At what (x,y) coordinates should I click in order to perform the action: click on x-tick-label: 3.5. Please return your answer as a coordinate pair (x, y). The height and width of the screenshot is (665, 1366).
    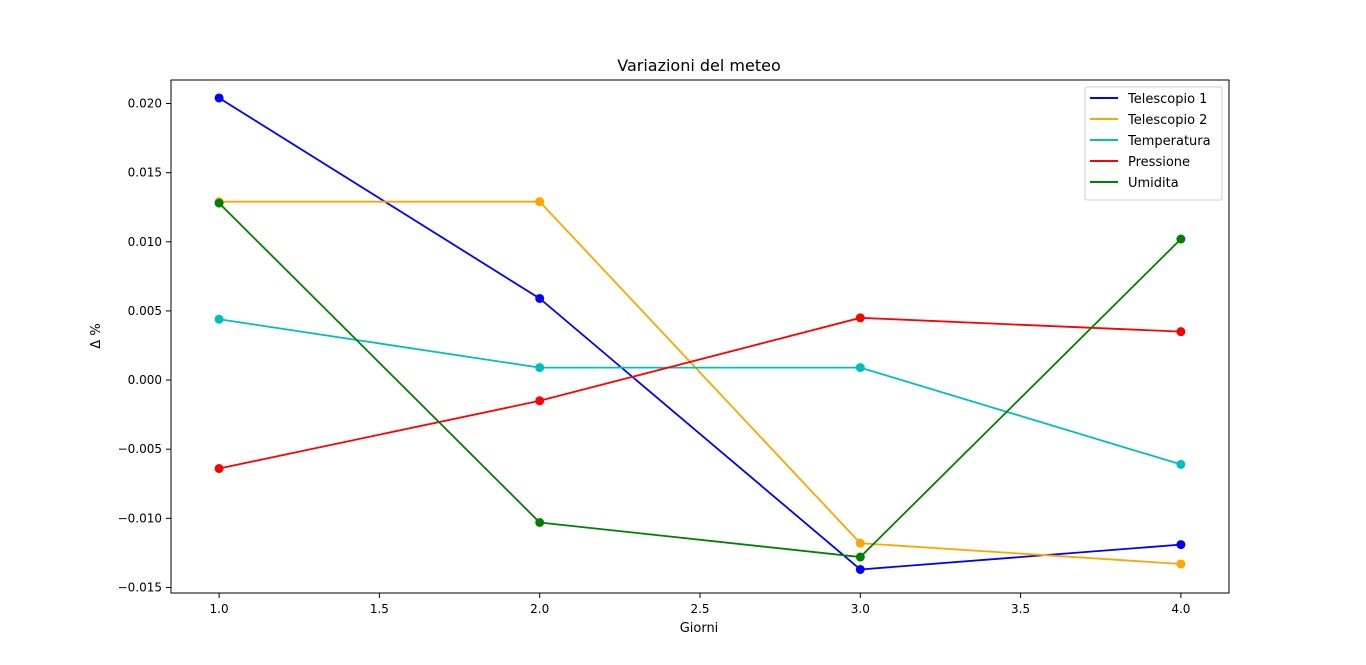
    Looking at the image, I should click on (1020, 609).